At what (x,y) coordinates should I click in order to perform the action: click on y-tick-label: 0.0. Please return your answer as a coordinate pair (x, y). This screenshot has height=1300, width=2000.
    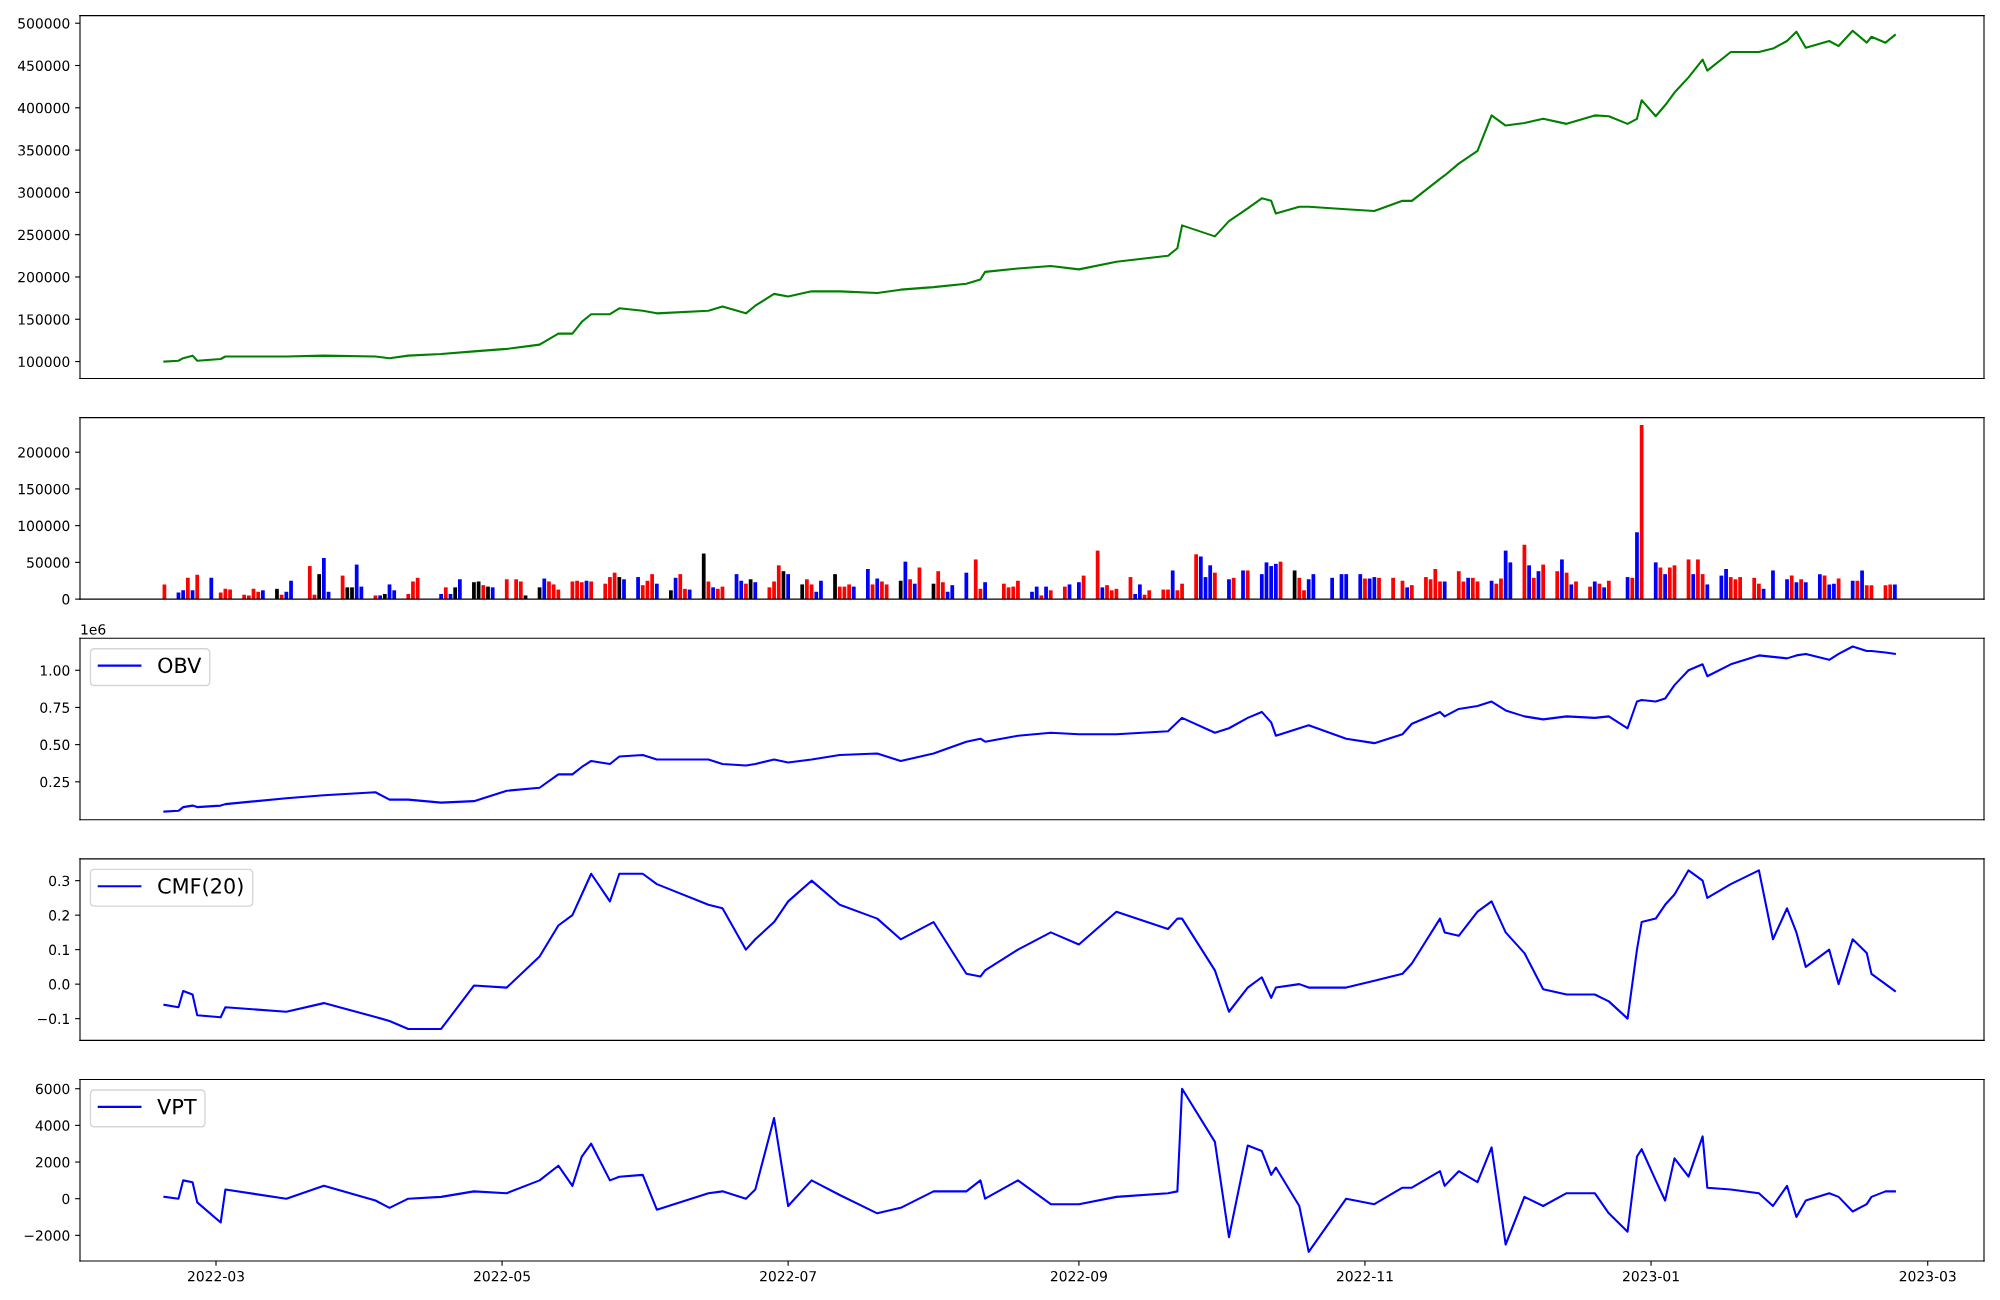
    Looking at the image, I should click on (59, 984).